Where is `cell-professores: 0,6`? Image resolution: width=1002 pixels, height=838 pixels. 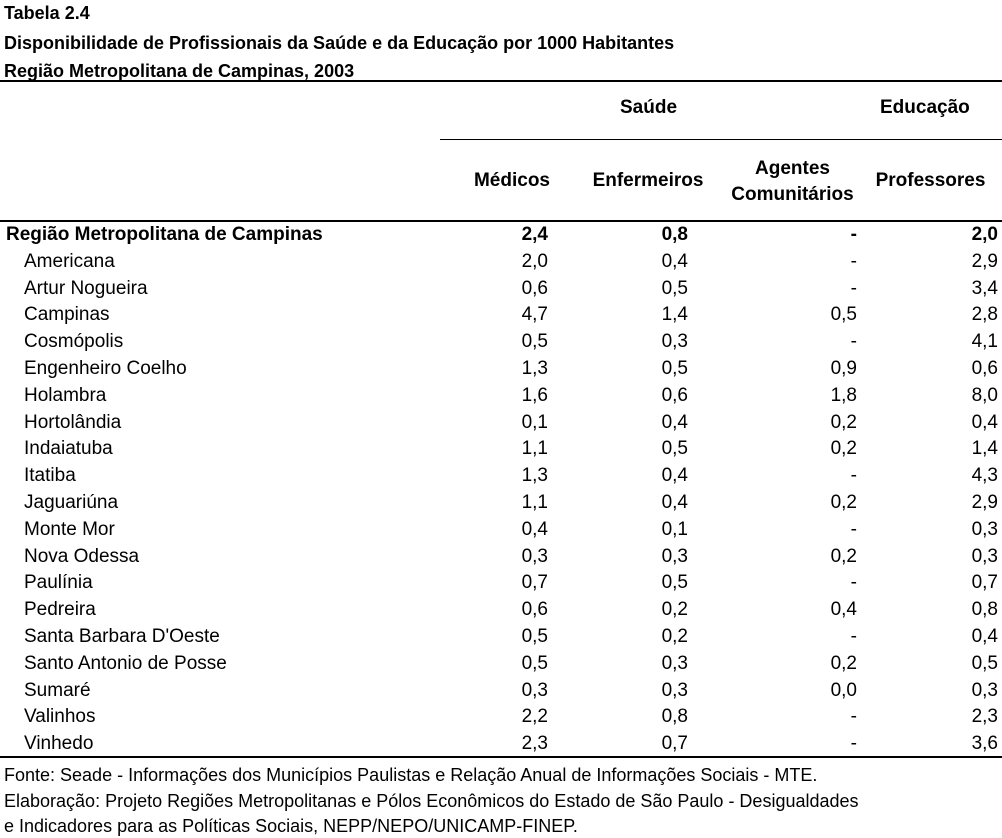 cell-professores: 0,6 is located at coordinates (984, 368).